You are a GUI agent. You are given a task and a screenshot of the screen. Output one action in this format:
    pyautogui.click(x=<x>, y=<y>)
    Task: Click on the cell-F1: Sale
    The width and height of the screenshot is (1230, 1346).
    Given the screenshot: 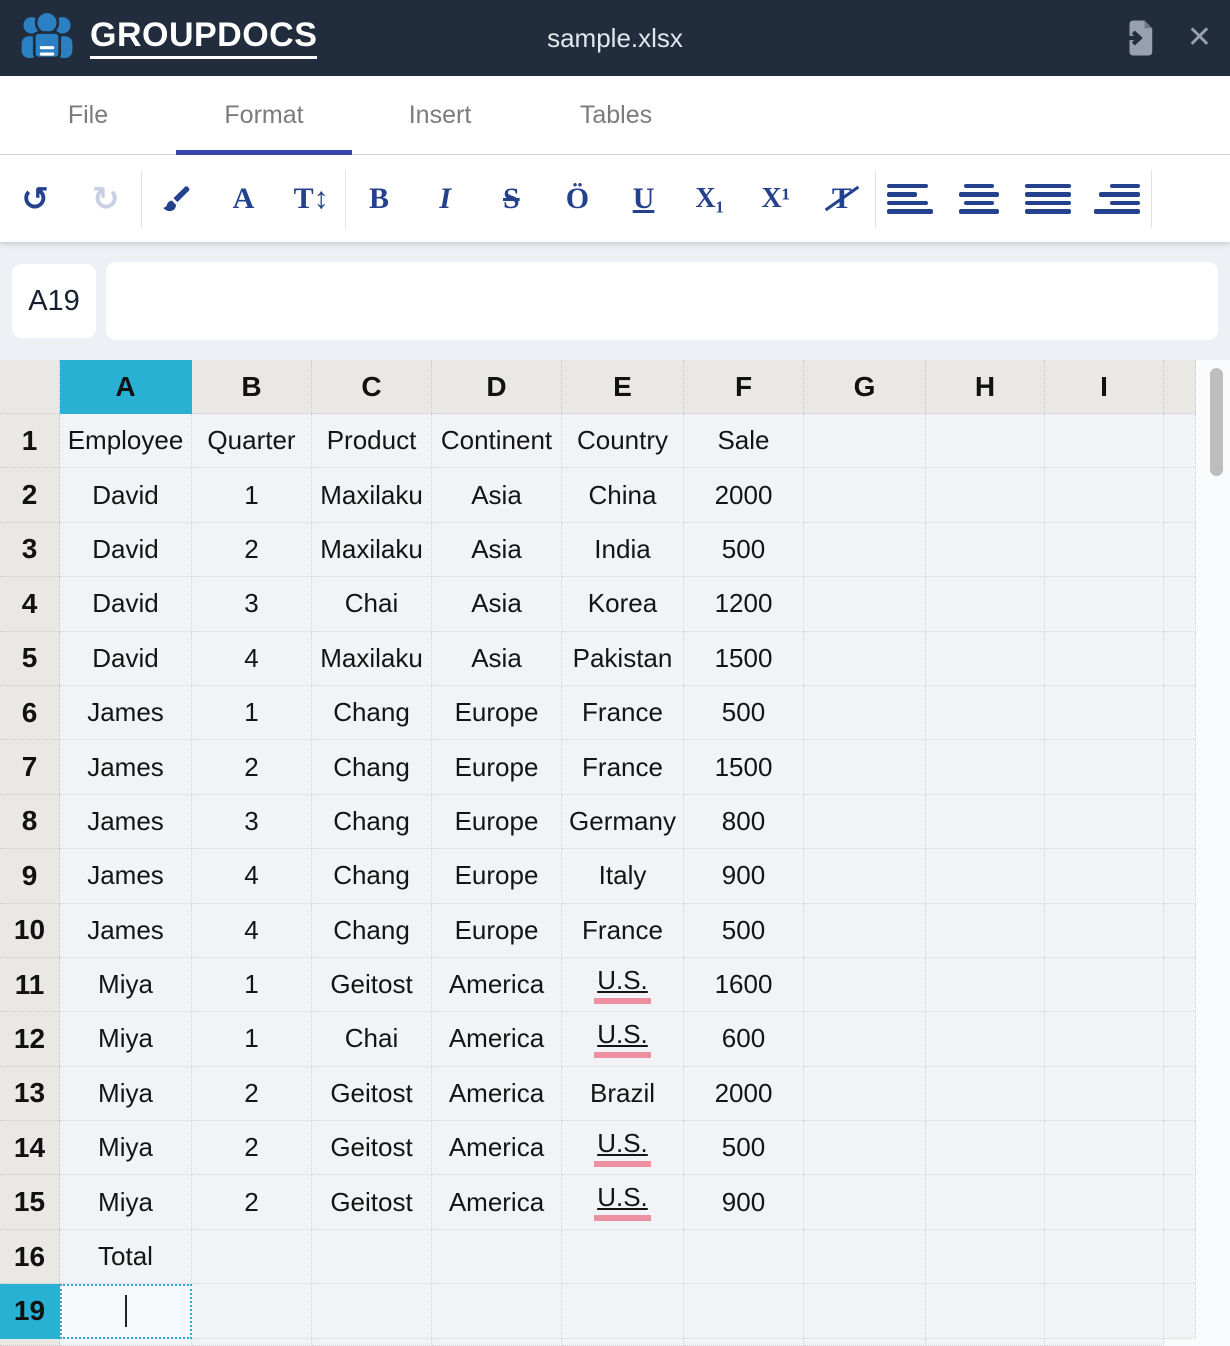 What is the action you would take?
    pyautogui.click(x=744, y=441)
    